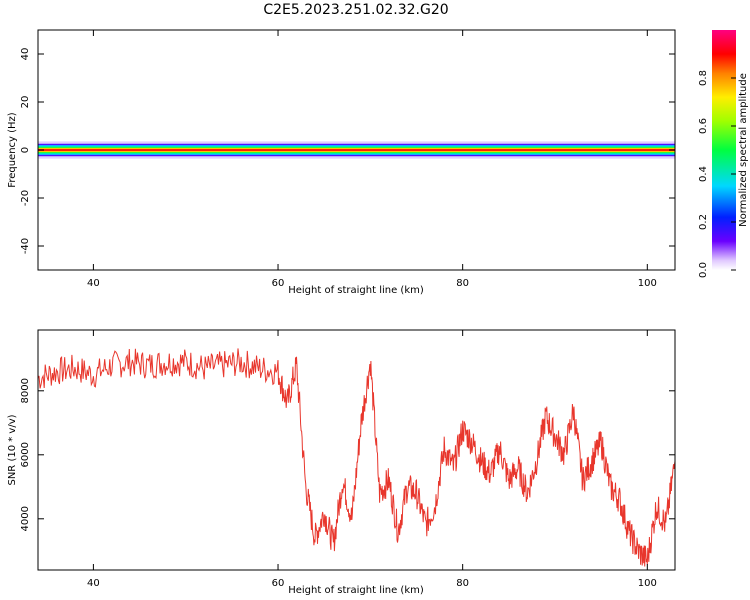 Image resolution: width=750 pixels, height=600 pixels. Describe the element at coordinates (703, 174) in the screenshot. I see `colorbar-tick-label: 0.4` at that location.